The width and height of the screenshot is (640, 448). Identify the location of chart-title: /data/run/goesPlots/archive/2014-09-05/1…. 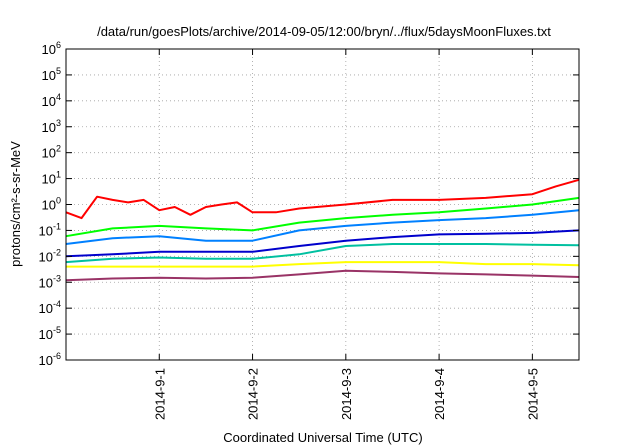
(324, 31).